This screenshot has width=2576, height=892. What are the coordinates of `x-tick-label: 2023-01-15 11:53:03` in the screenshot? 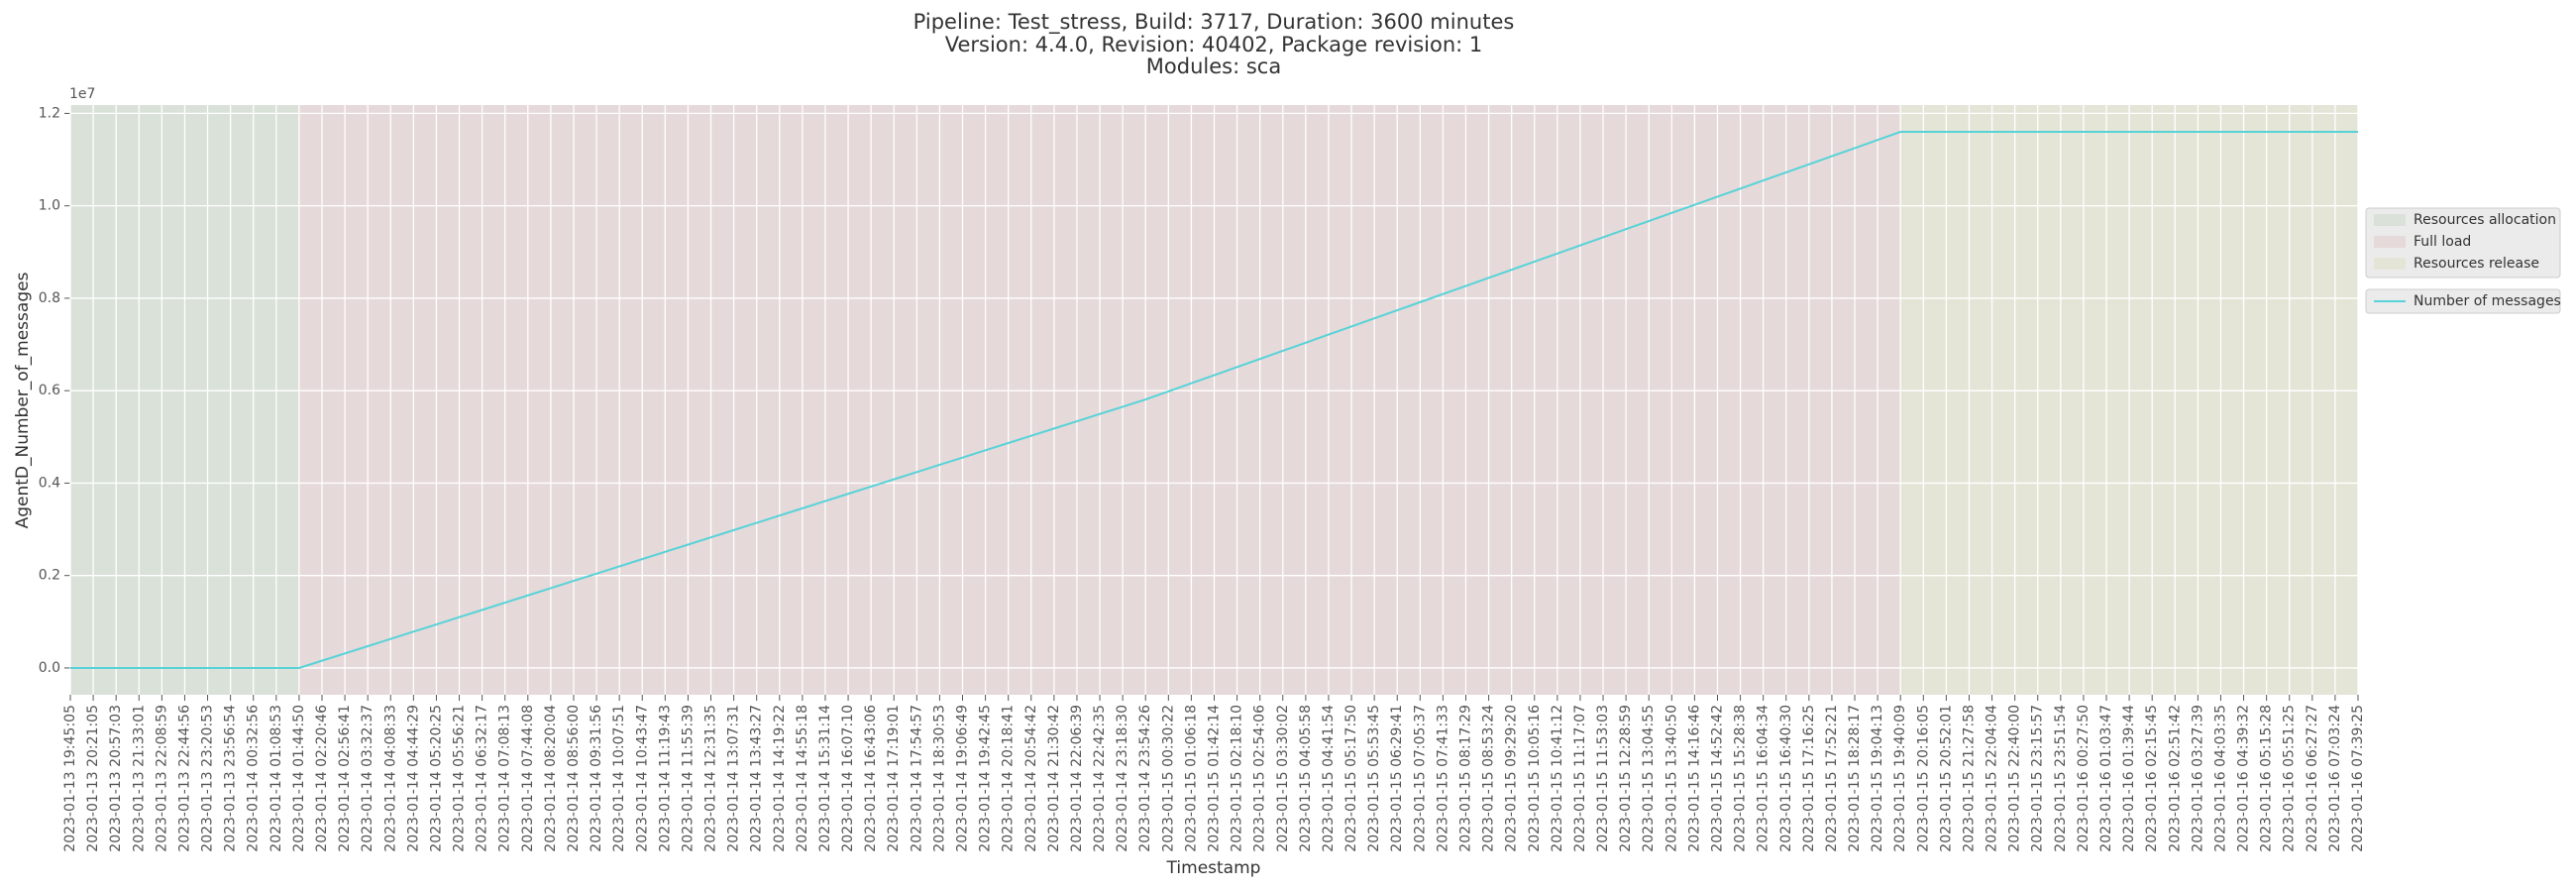 It's located at (1603, 779).